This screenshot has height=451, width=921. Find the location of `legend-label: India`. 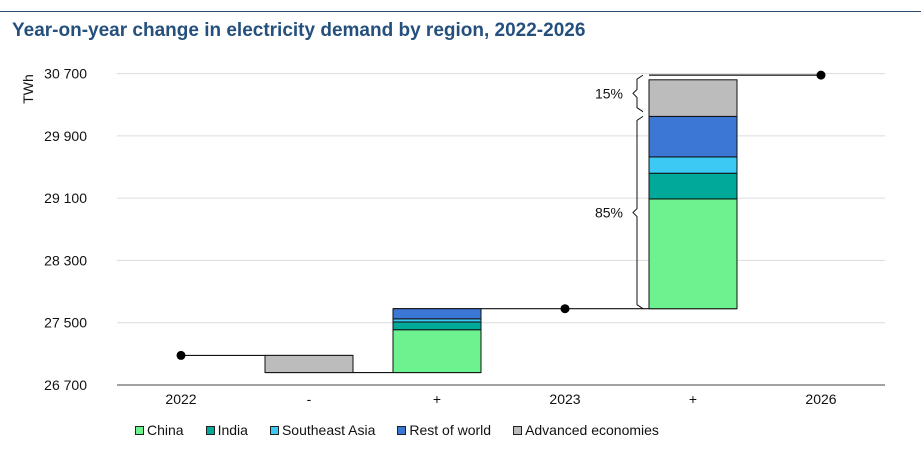

legend-label: India is located at coordinates (232, 430).